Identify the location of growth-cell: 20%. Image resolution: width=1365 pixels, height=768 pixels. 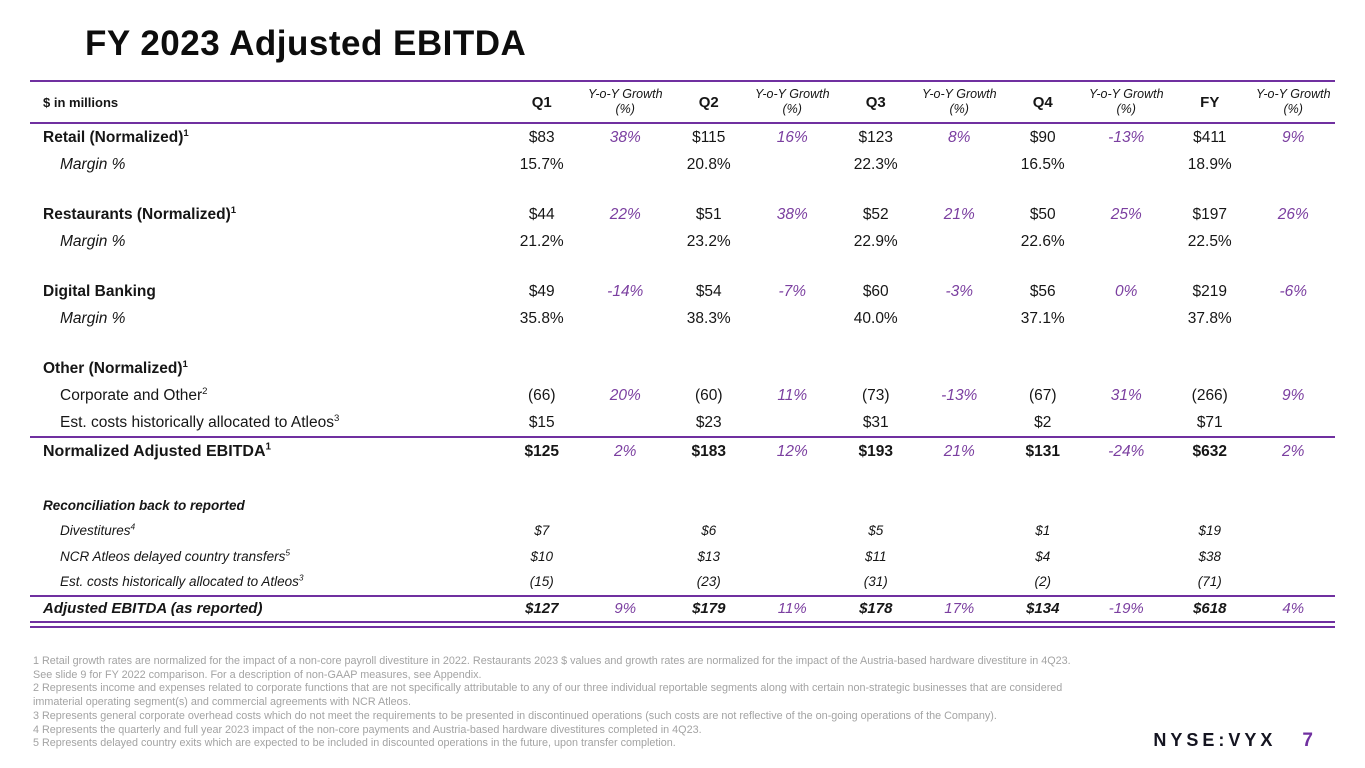
(625, 395).